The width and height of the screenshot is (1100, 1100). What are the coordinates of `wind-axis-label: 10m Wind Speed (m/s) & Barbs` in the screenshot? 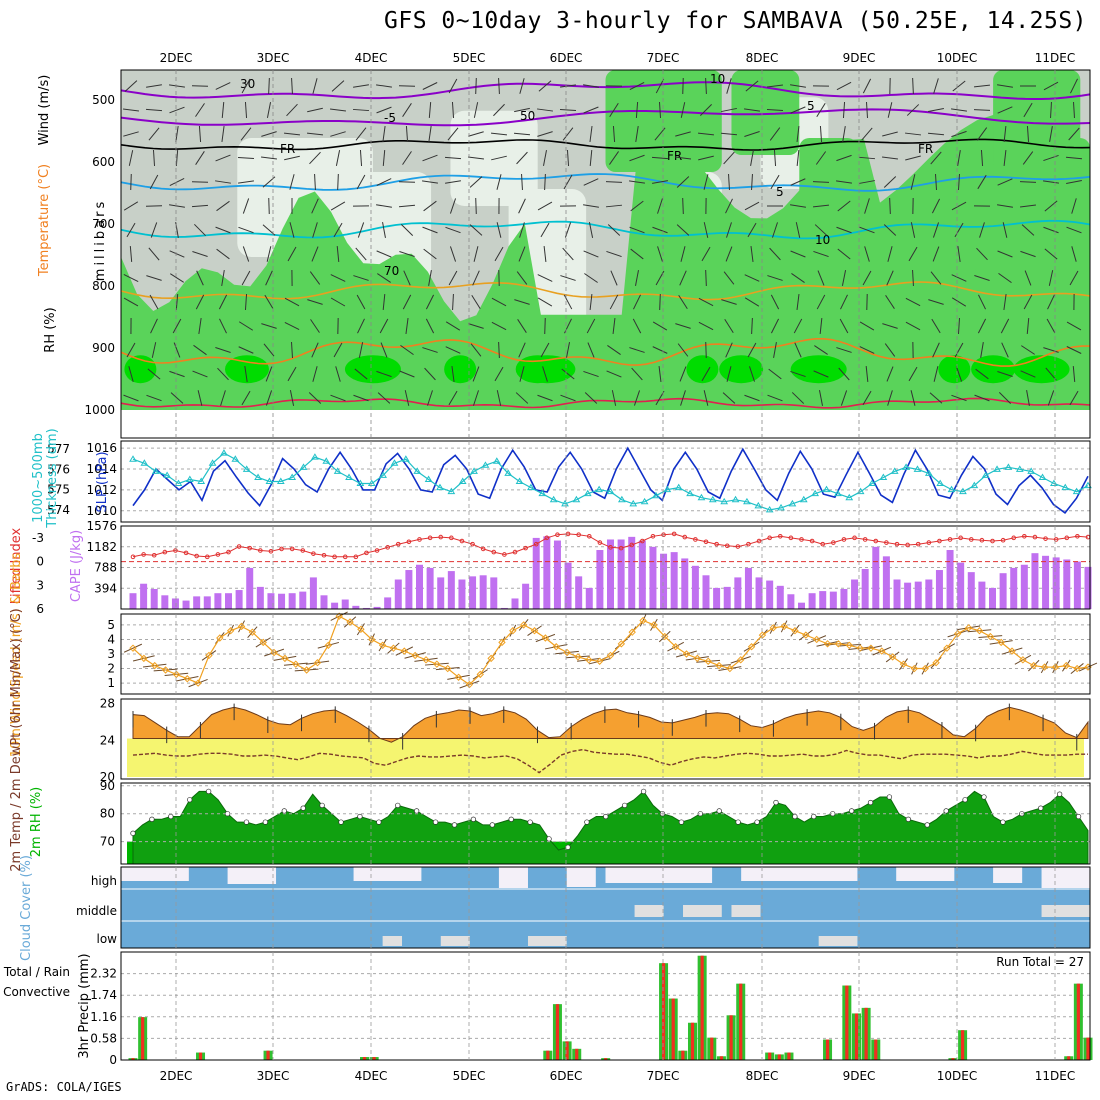 It's located at (16, 654).